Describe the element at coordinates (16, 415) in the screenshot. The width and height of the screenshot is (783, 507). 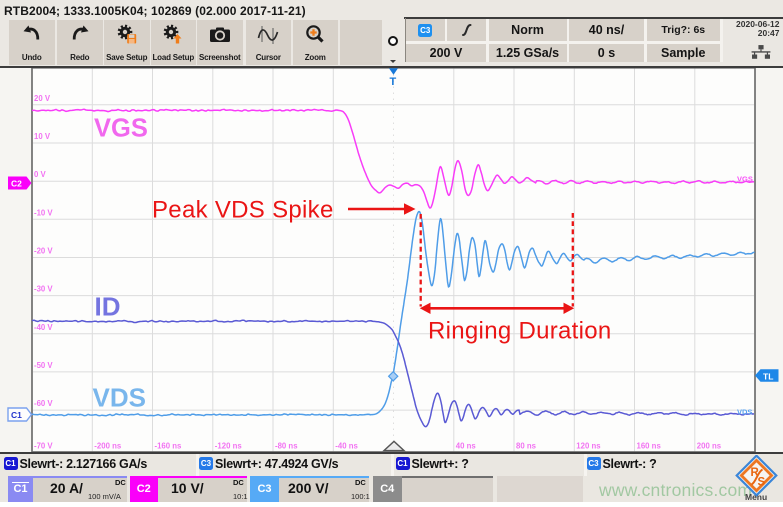
I see `svg-text: C1` at that location.